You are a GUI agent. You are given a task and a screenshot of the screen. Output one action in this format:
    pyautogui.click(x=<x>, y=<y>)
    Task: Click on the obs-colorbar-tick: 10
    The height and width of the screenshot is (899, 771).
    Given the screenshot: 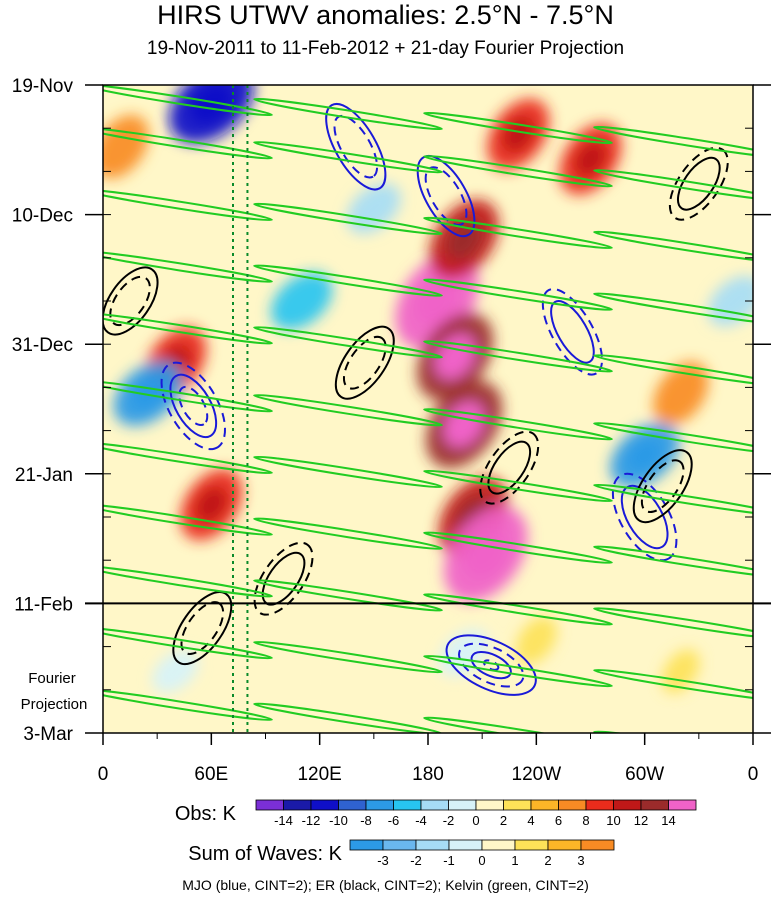 What is the action you would take?
    pyautogui.click(x=613, y=820)
    